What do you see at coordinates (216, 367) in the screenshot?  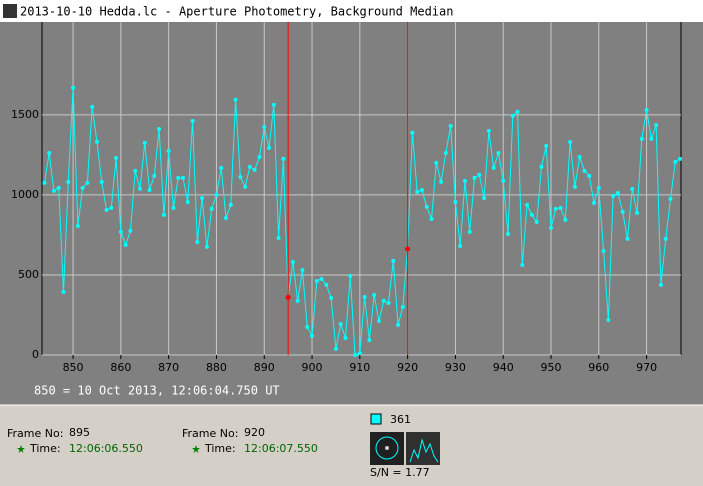 I see `x-tick-label: 880` at bounding box center [216, 367].